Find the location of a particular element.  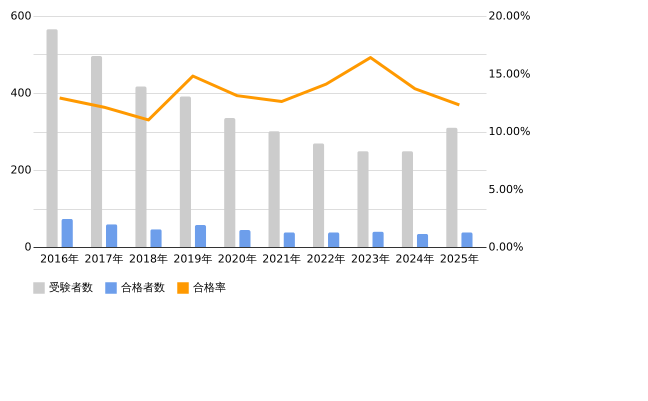

y2-tick-label: 15.00% is located at coordinates (509, 73).